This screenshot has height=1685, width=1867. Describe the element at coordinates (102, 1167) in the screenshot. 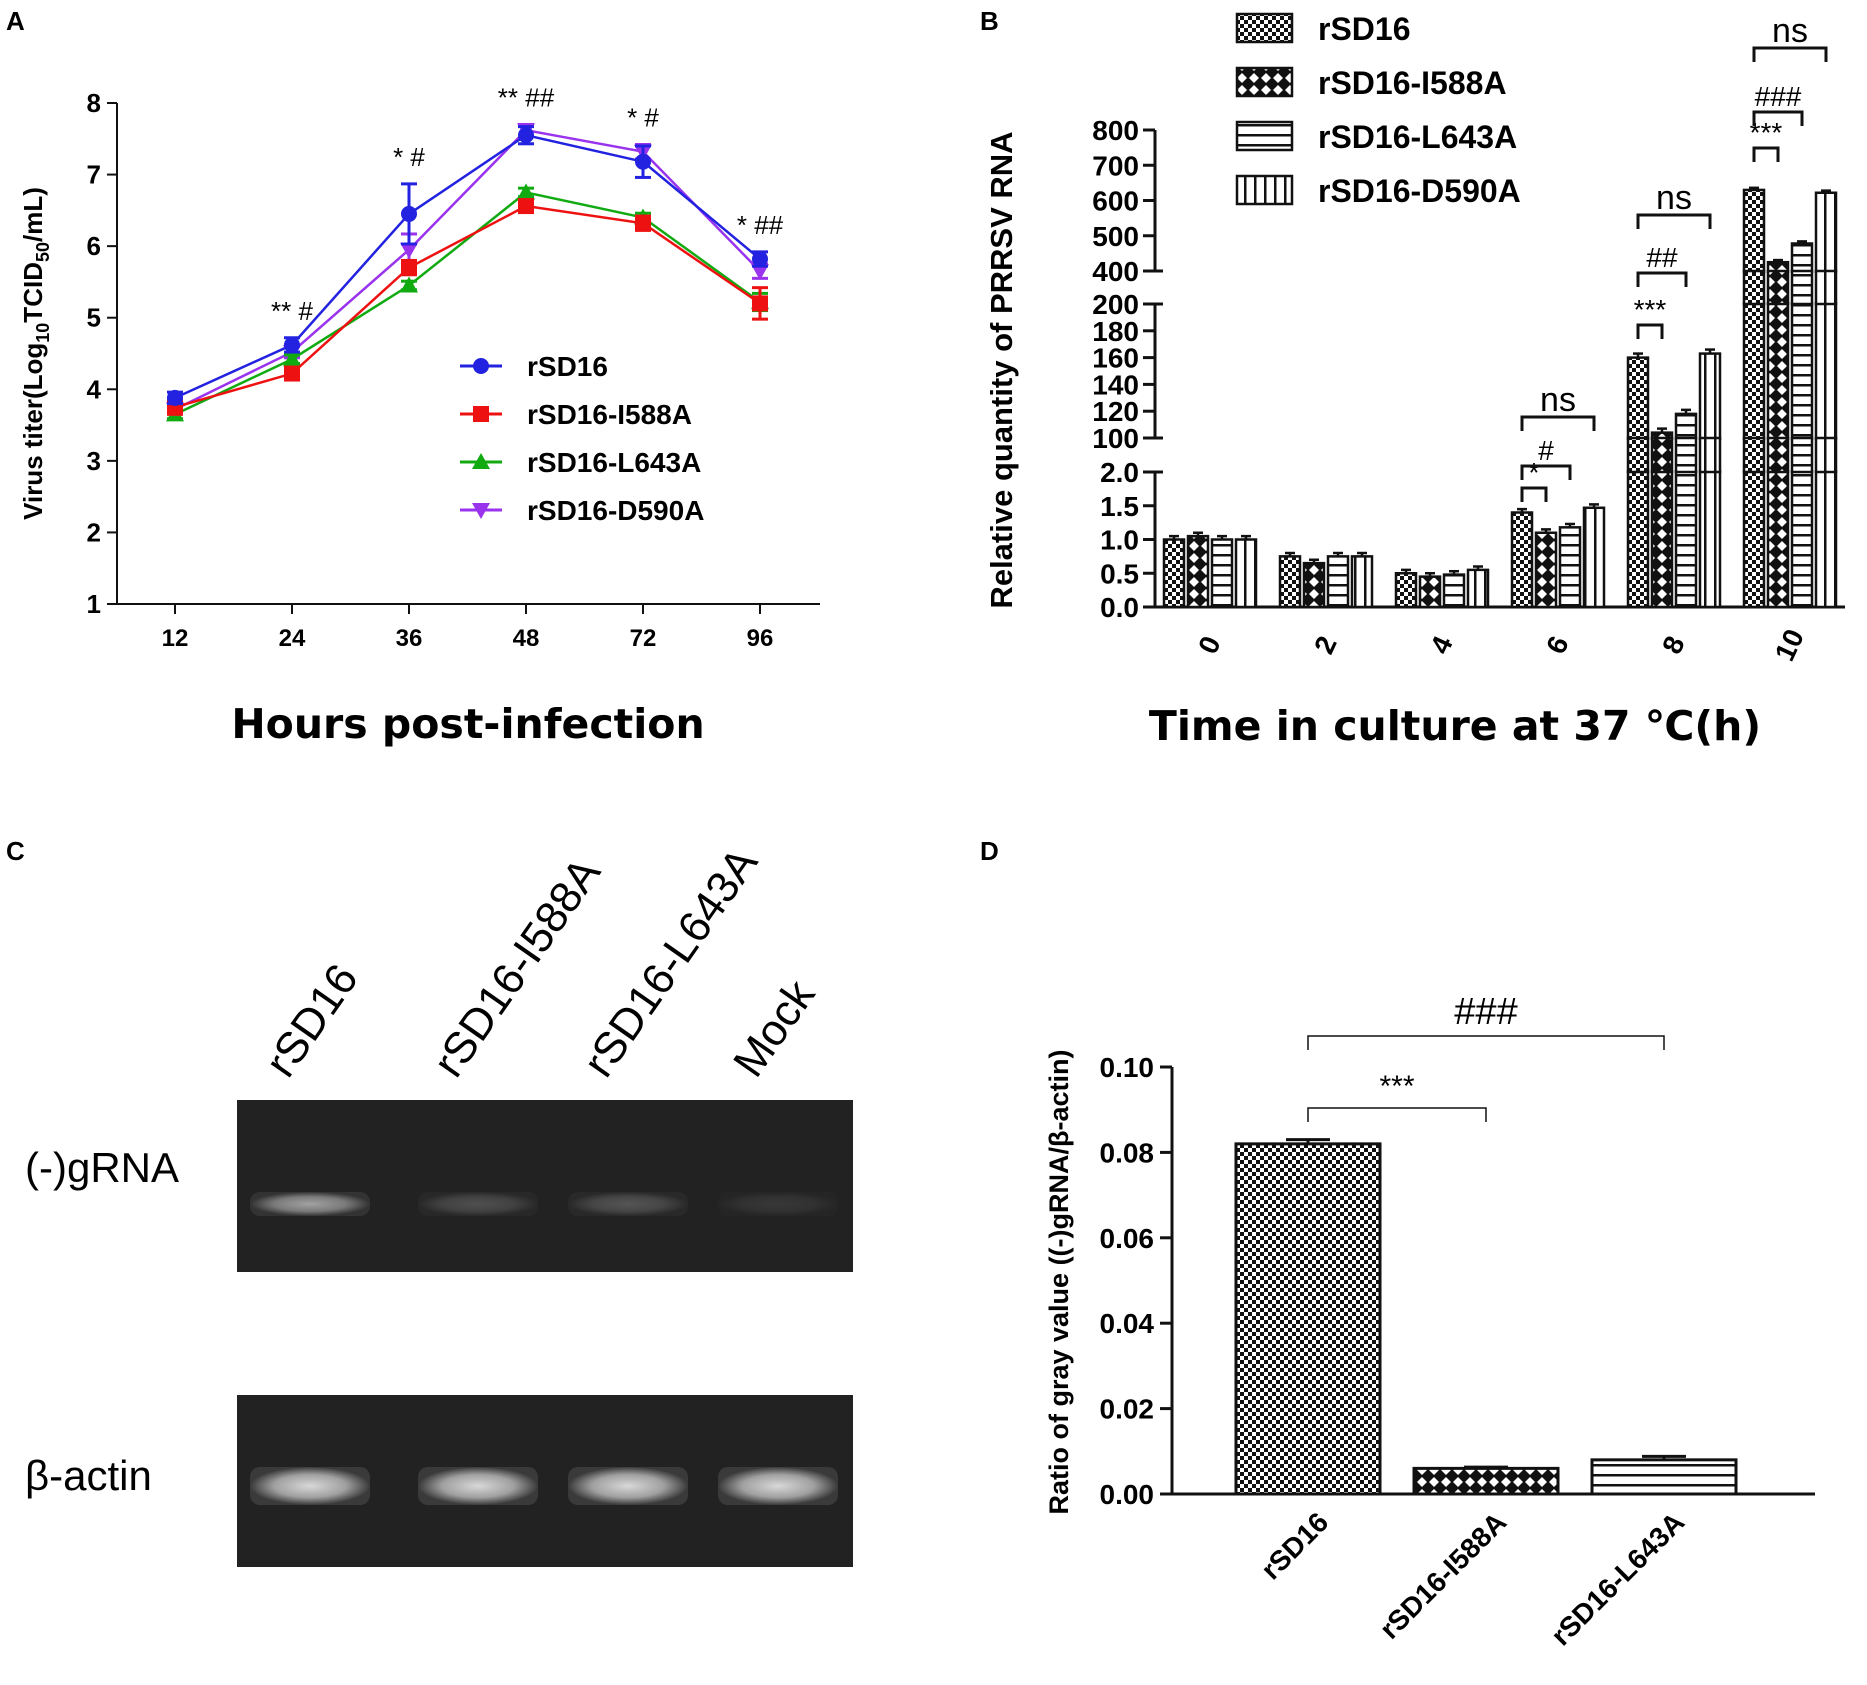

I see `gel-row-label: (-)gRNA` at that location.